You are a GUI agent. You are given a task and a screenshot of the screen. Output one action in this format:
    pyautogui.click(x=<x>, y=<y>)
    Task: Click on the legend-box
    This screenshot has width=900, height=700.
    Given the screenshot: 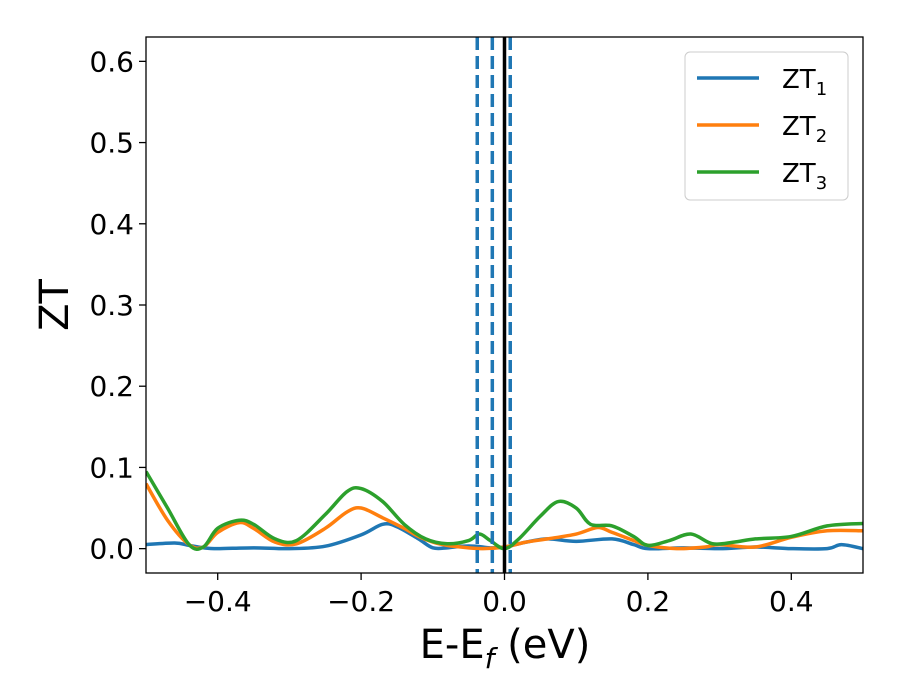 What is the action you would take?
    pyautogui.click(x=766, y=126)
    